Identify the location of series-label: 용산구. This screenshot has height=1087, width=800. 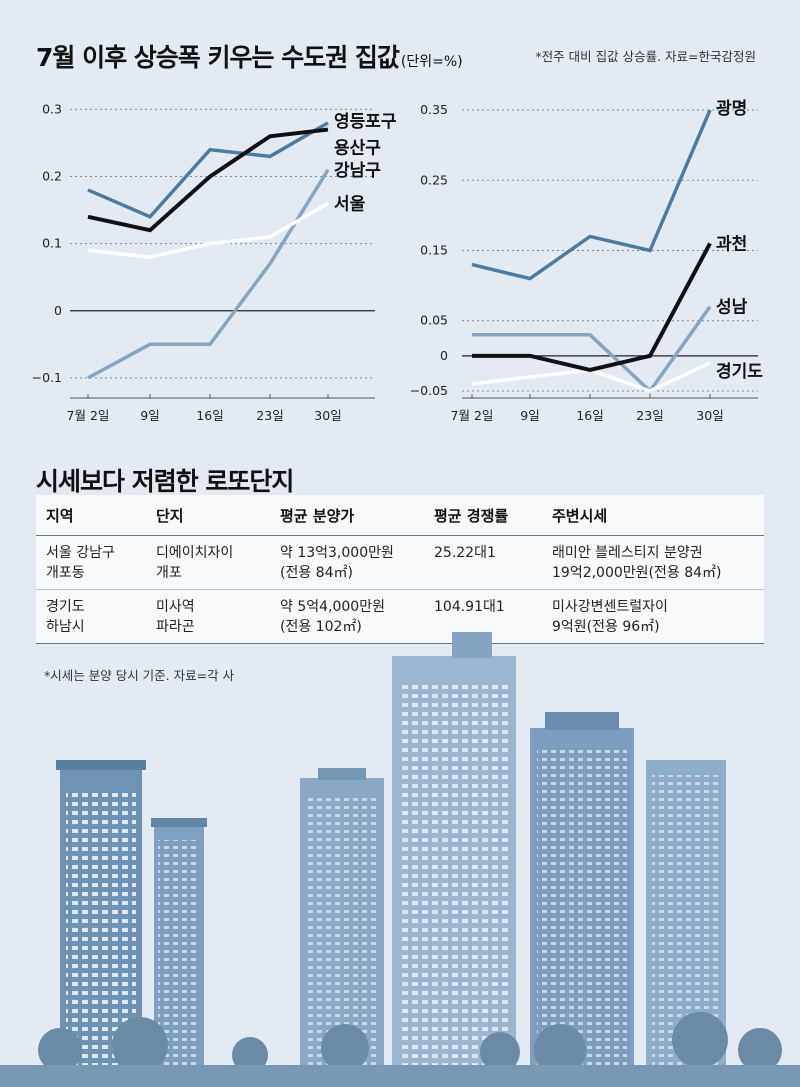
(357, 149).